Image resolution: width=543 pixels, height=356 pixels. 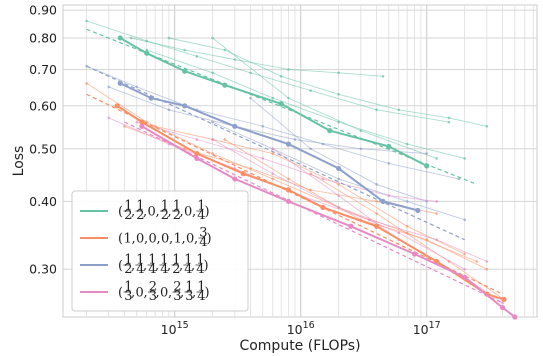 What do you see at coordinates (43, 201) in the screenshot?
I see `y-tick-label: 0.40` at bounding box center [43, 201].